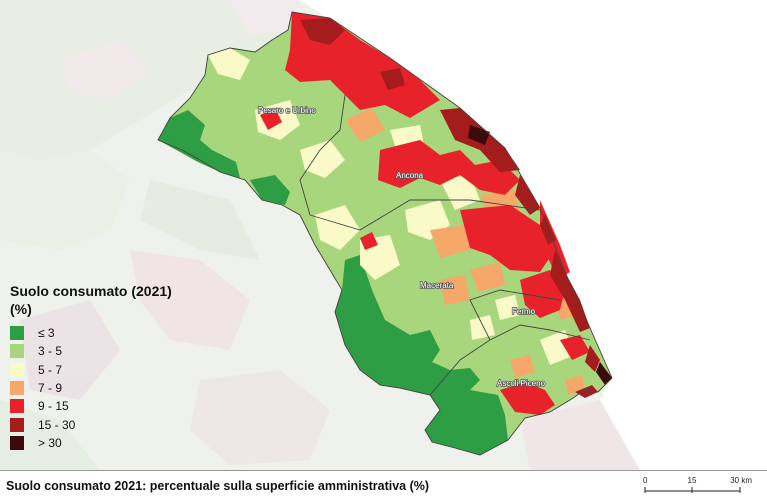  What do you see at coordinates (437, 285) in the screenshot?
I see `place-label-macerata: Macerata` at bounding box center [437, 285].